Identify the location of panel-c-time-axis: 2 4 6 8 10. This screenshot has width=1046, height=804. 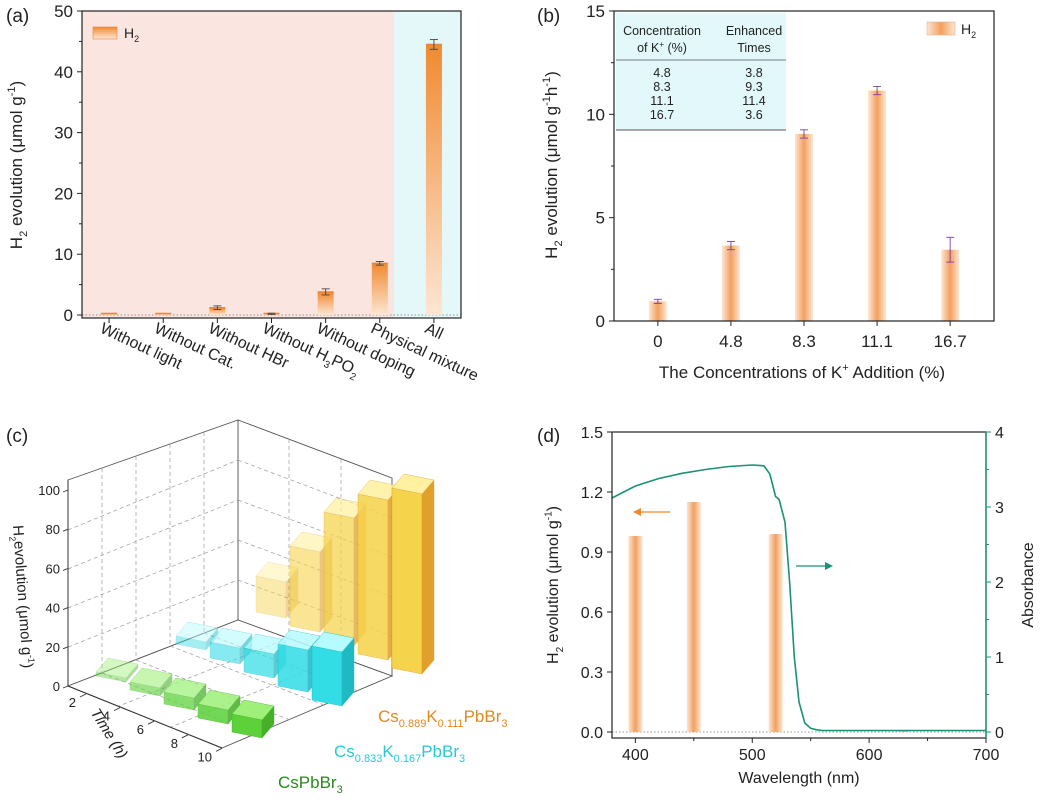
(145, 724).